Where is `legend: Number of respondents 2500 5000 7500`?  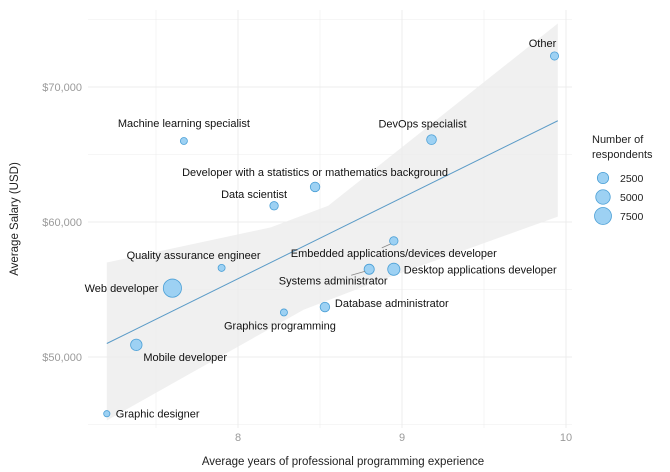 legend: Number of respondents 2500 5000 7500 is located at coordinates (622, 179).